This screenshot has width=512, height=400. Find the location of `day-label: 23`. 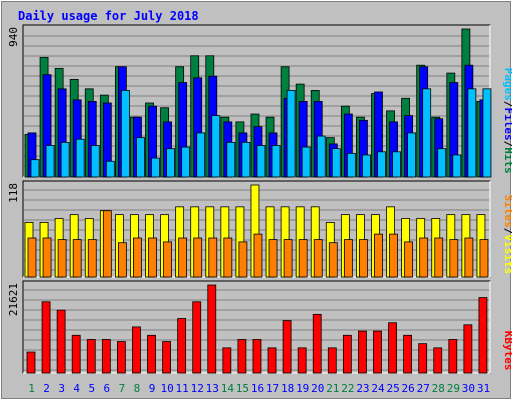

day-label: 23 is located at coordinates (362, 388).